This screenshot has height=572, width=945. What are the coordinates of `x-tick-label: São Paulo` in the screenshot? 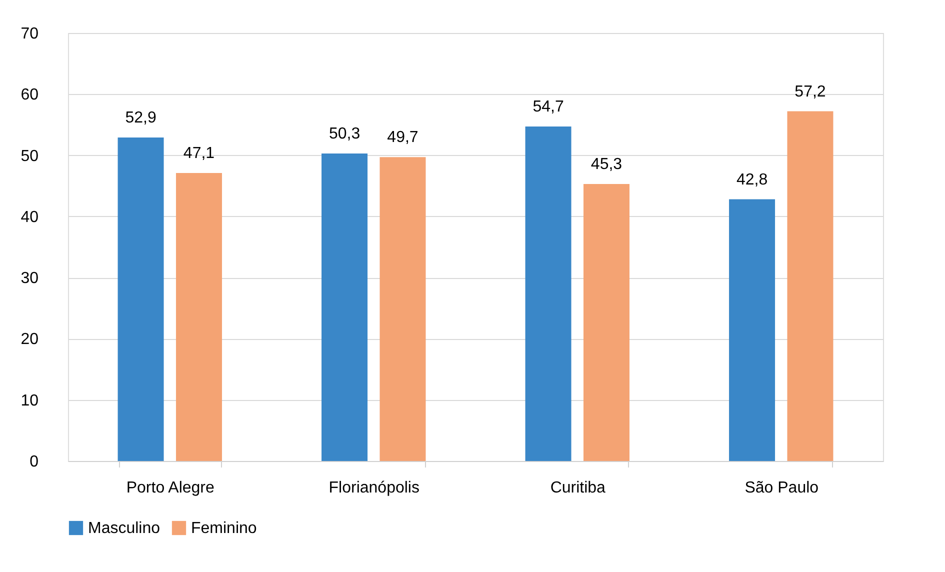 It's located at (781, 488).